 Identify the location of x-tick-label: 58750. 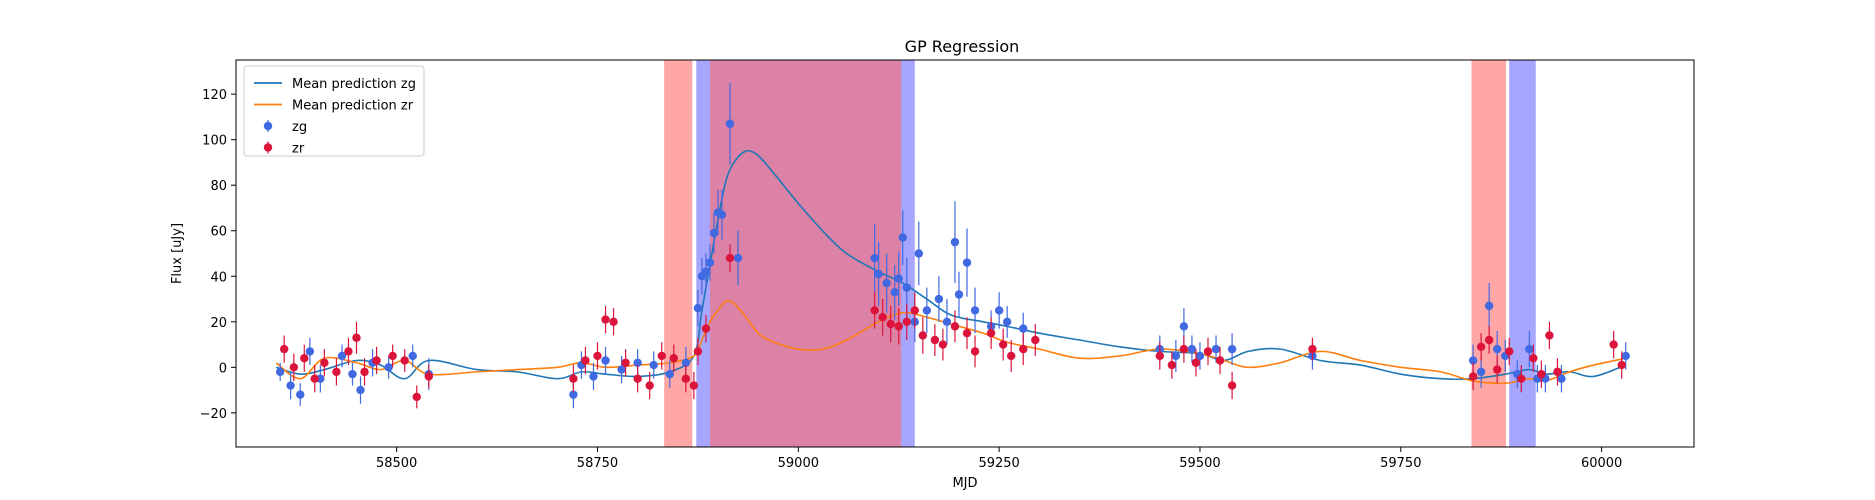
(597, 463).